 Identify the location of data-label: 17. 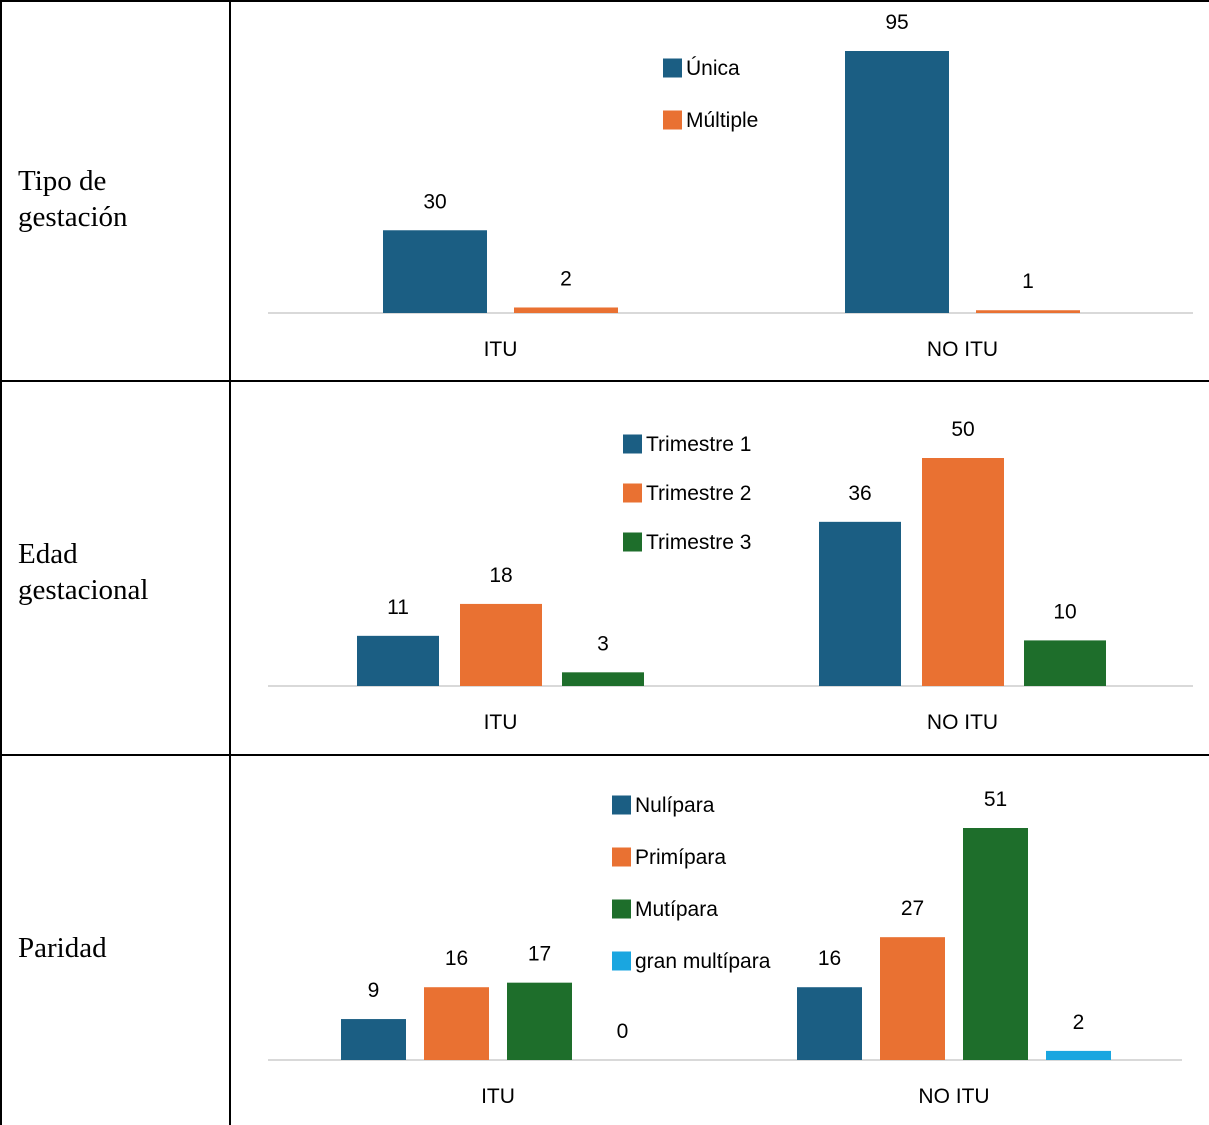
(539, 954).